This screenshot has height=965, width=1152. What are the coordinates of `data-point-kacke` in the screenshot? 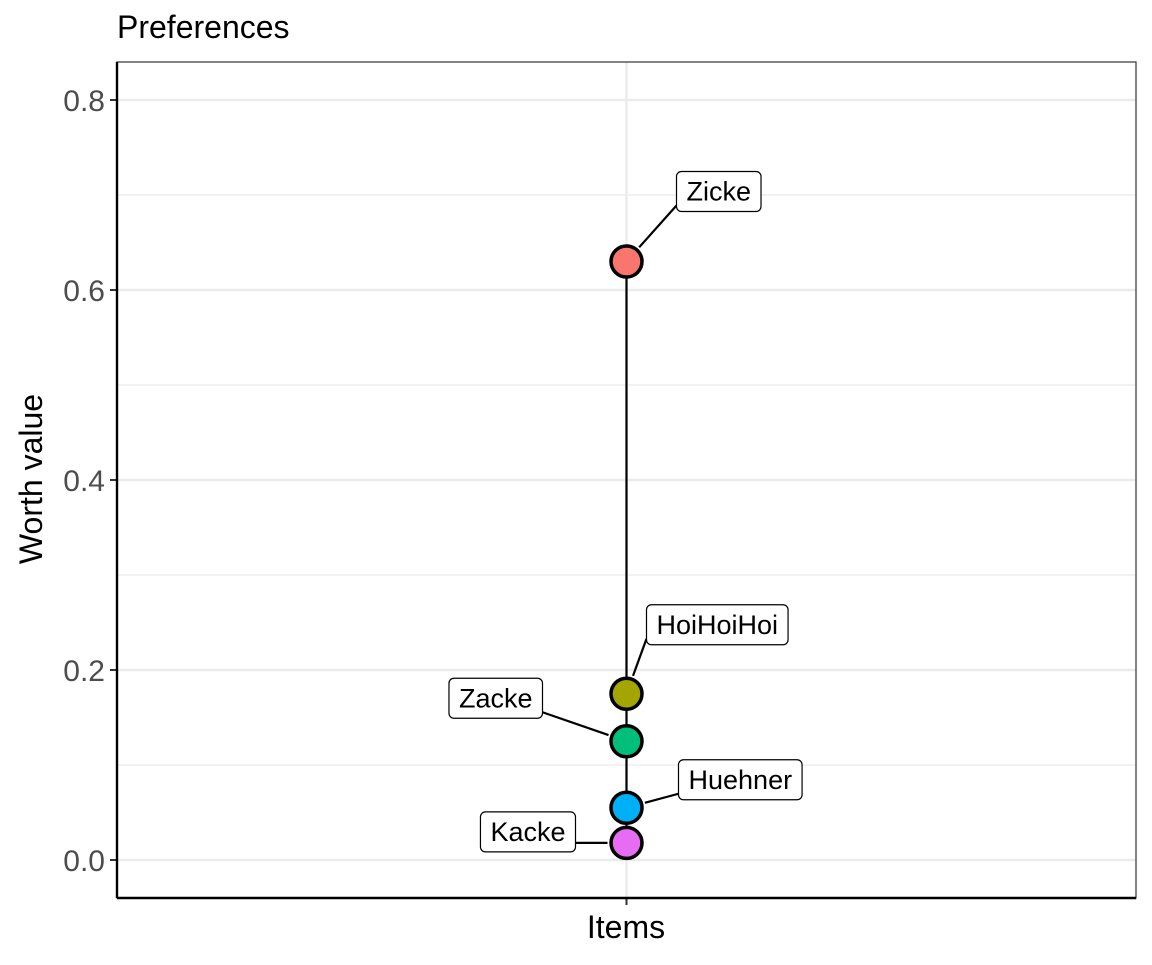 It's located at (626, 843).